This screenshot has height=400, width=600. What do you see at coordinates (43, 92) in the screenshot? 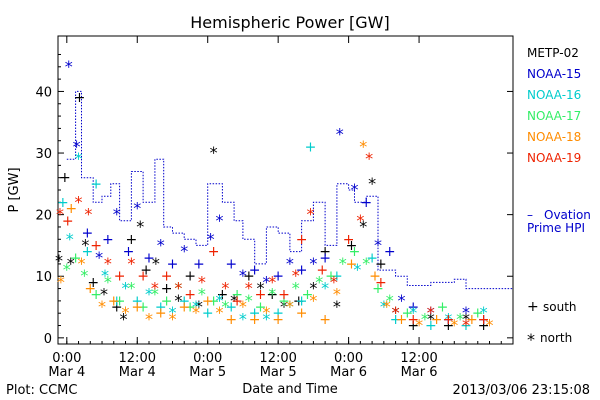
I see `y-tick-label: 40` at bounding box center [43, 92].